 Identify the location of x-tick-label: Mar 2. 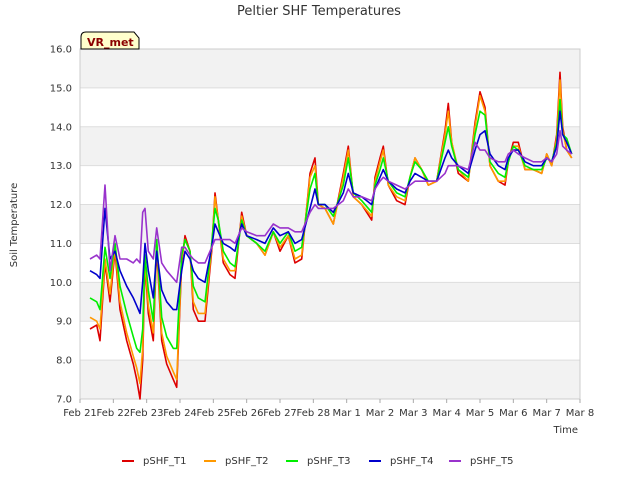
(380, 413).